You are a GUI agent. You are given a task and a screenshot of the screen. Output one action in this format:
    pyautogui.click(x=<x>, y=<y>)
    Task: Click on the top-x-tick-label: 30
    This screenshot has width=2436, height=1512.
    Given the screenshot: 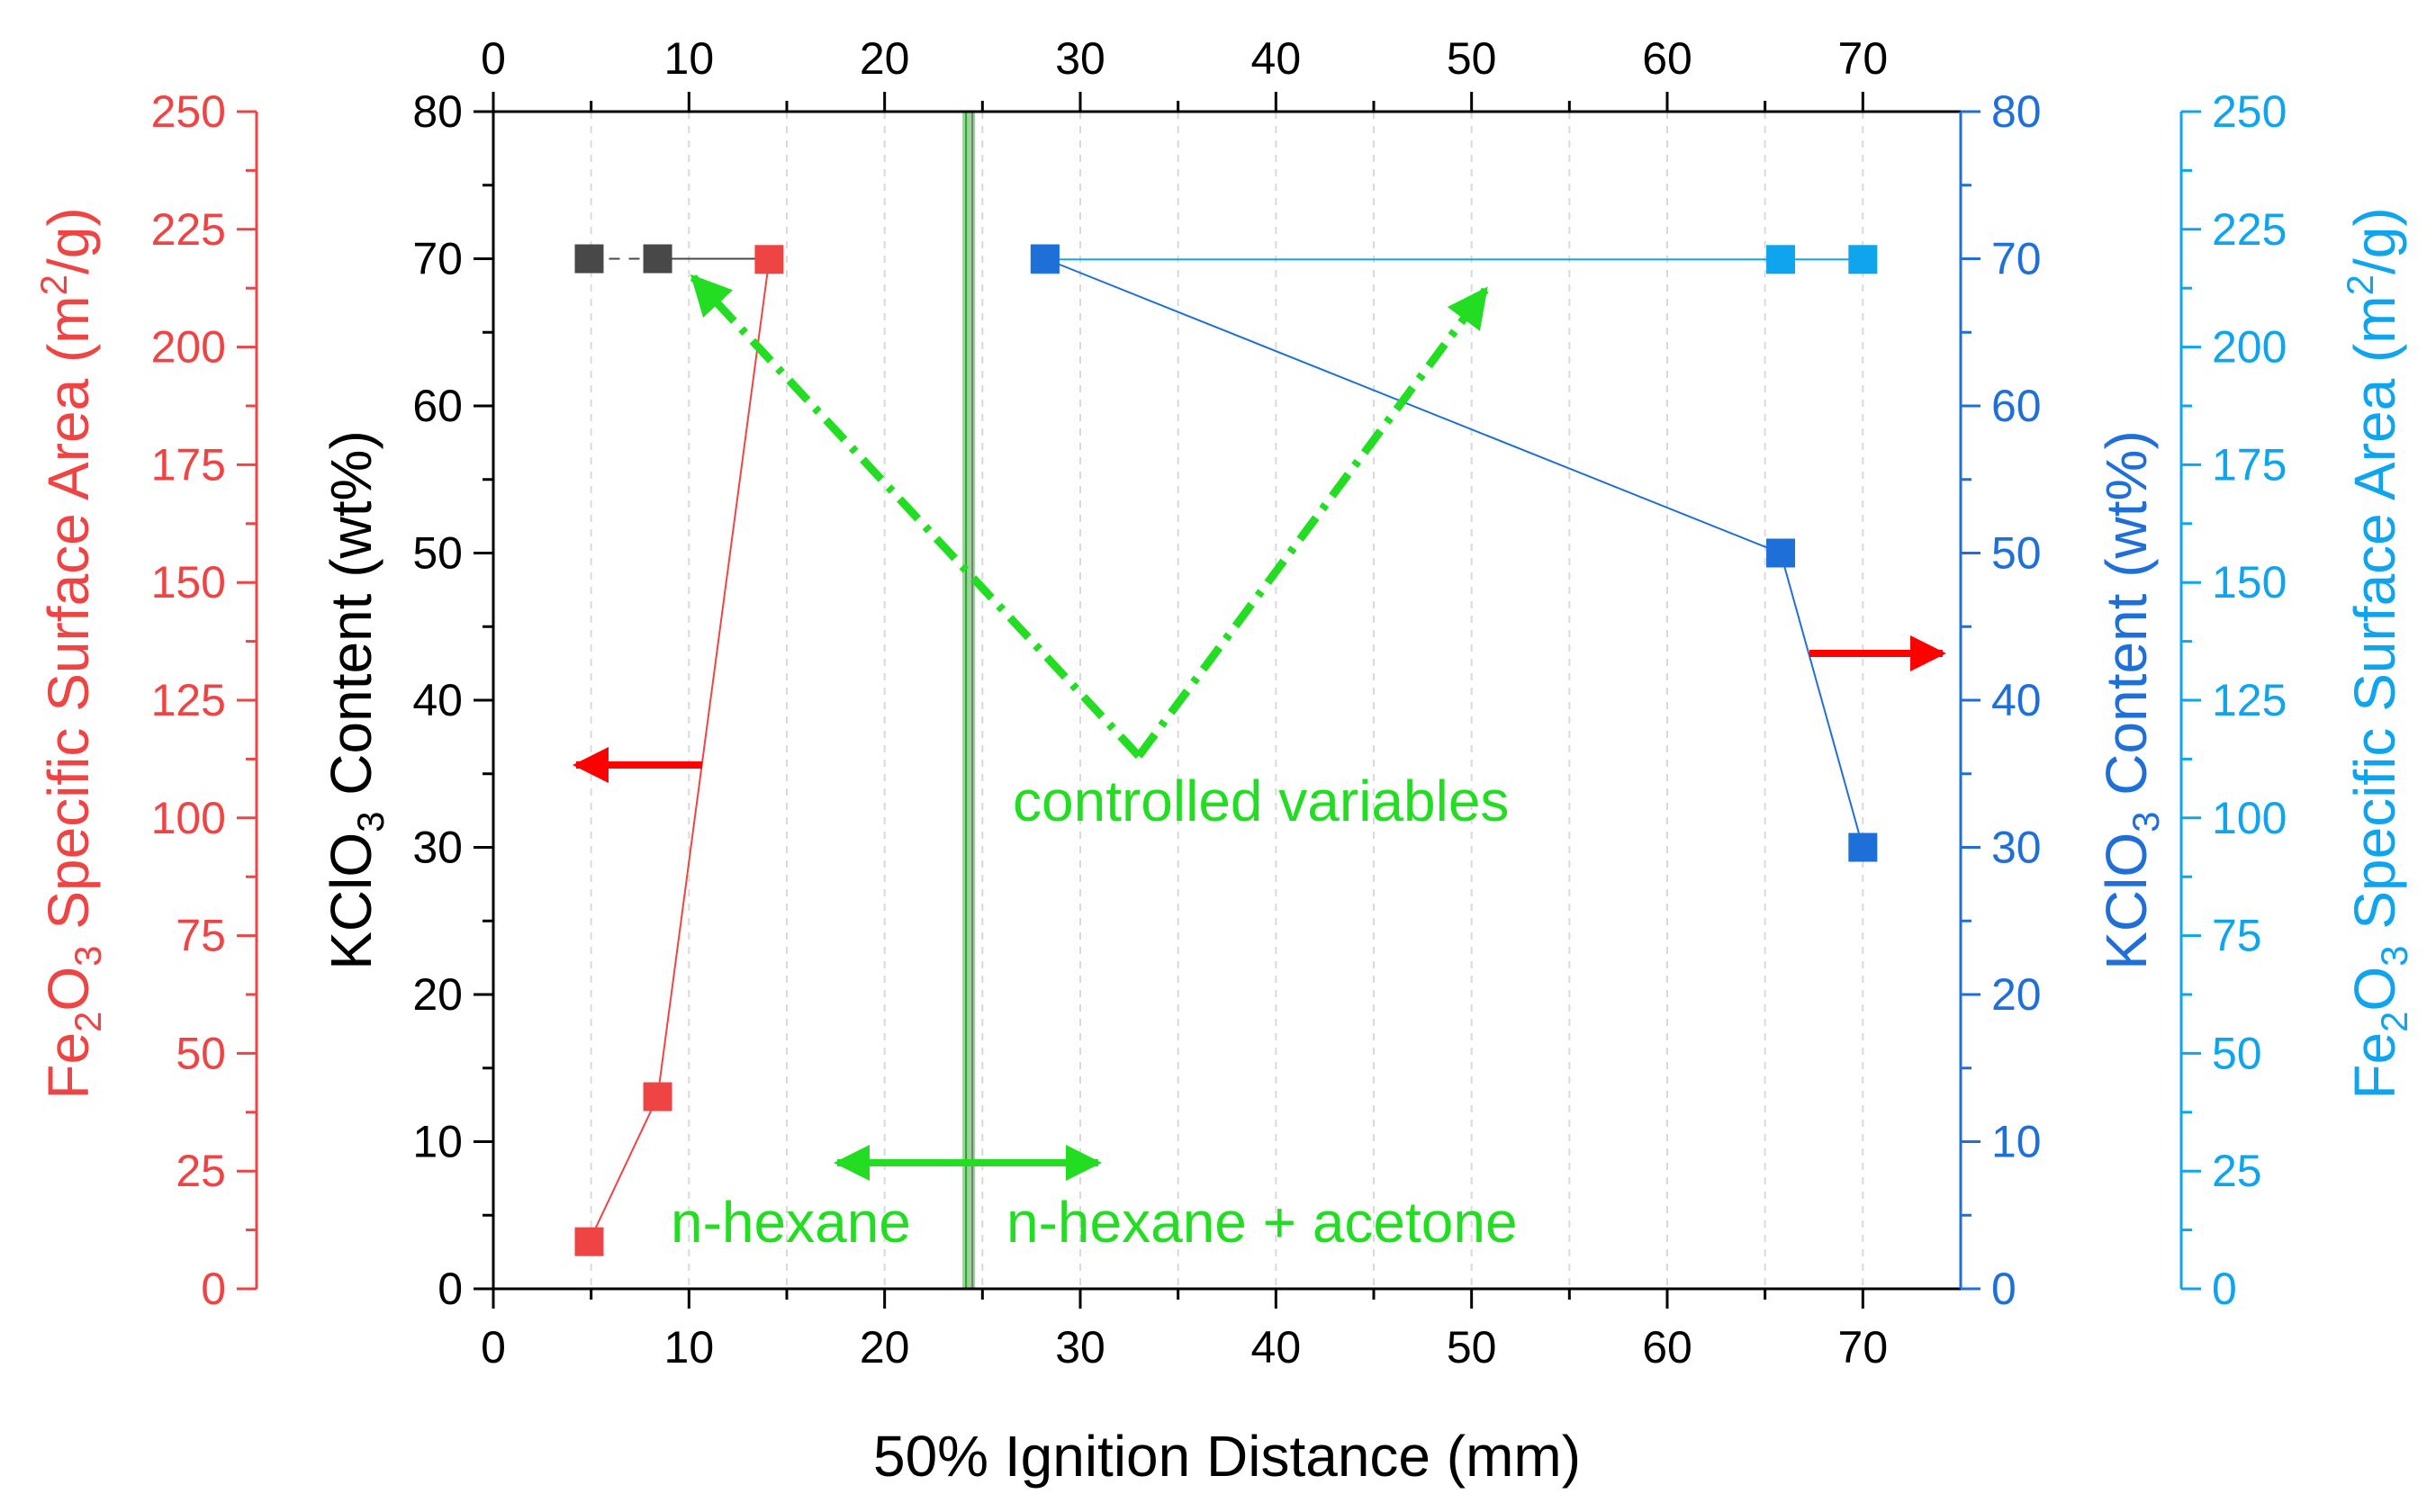 What is the action you would take?
    pyautogui.click(x=1080, y=58)
    